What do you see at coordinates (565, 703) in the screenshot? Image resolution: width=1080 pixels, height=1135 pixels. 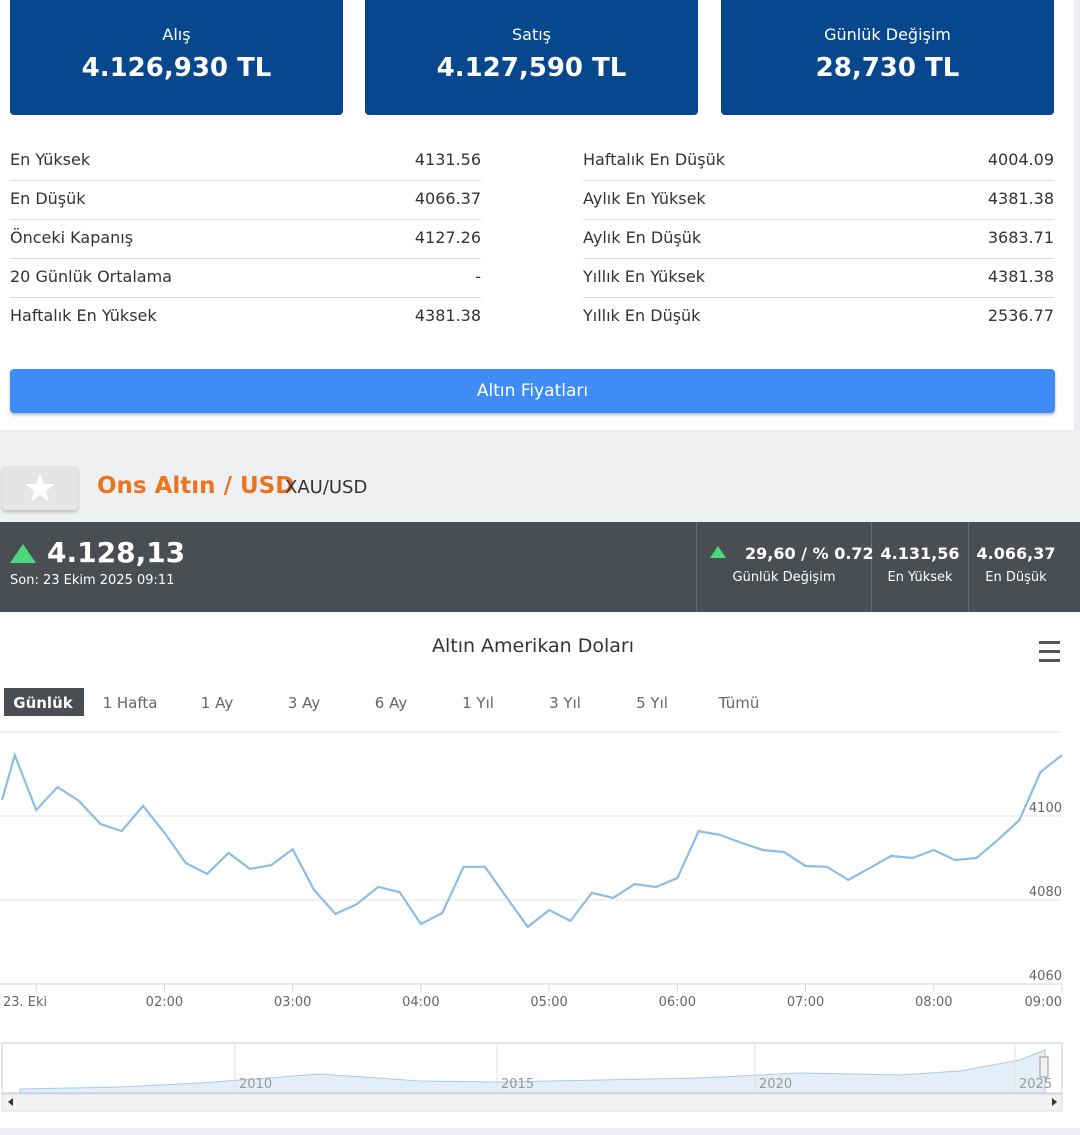 I see `range-button: 3 Yıl` at bounding box center [565, 703].